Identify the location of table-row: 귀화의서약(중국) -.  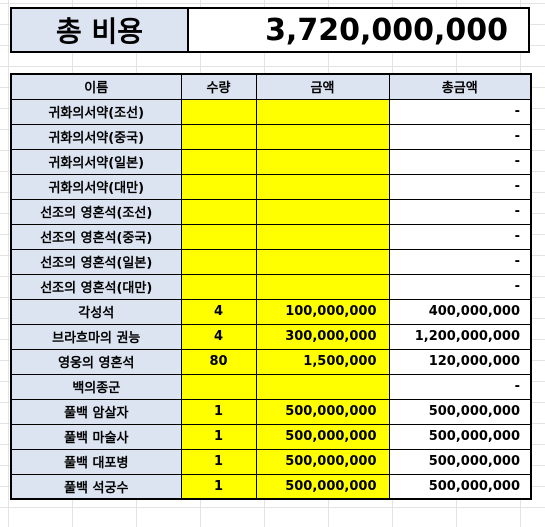
(271, 136).